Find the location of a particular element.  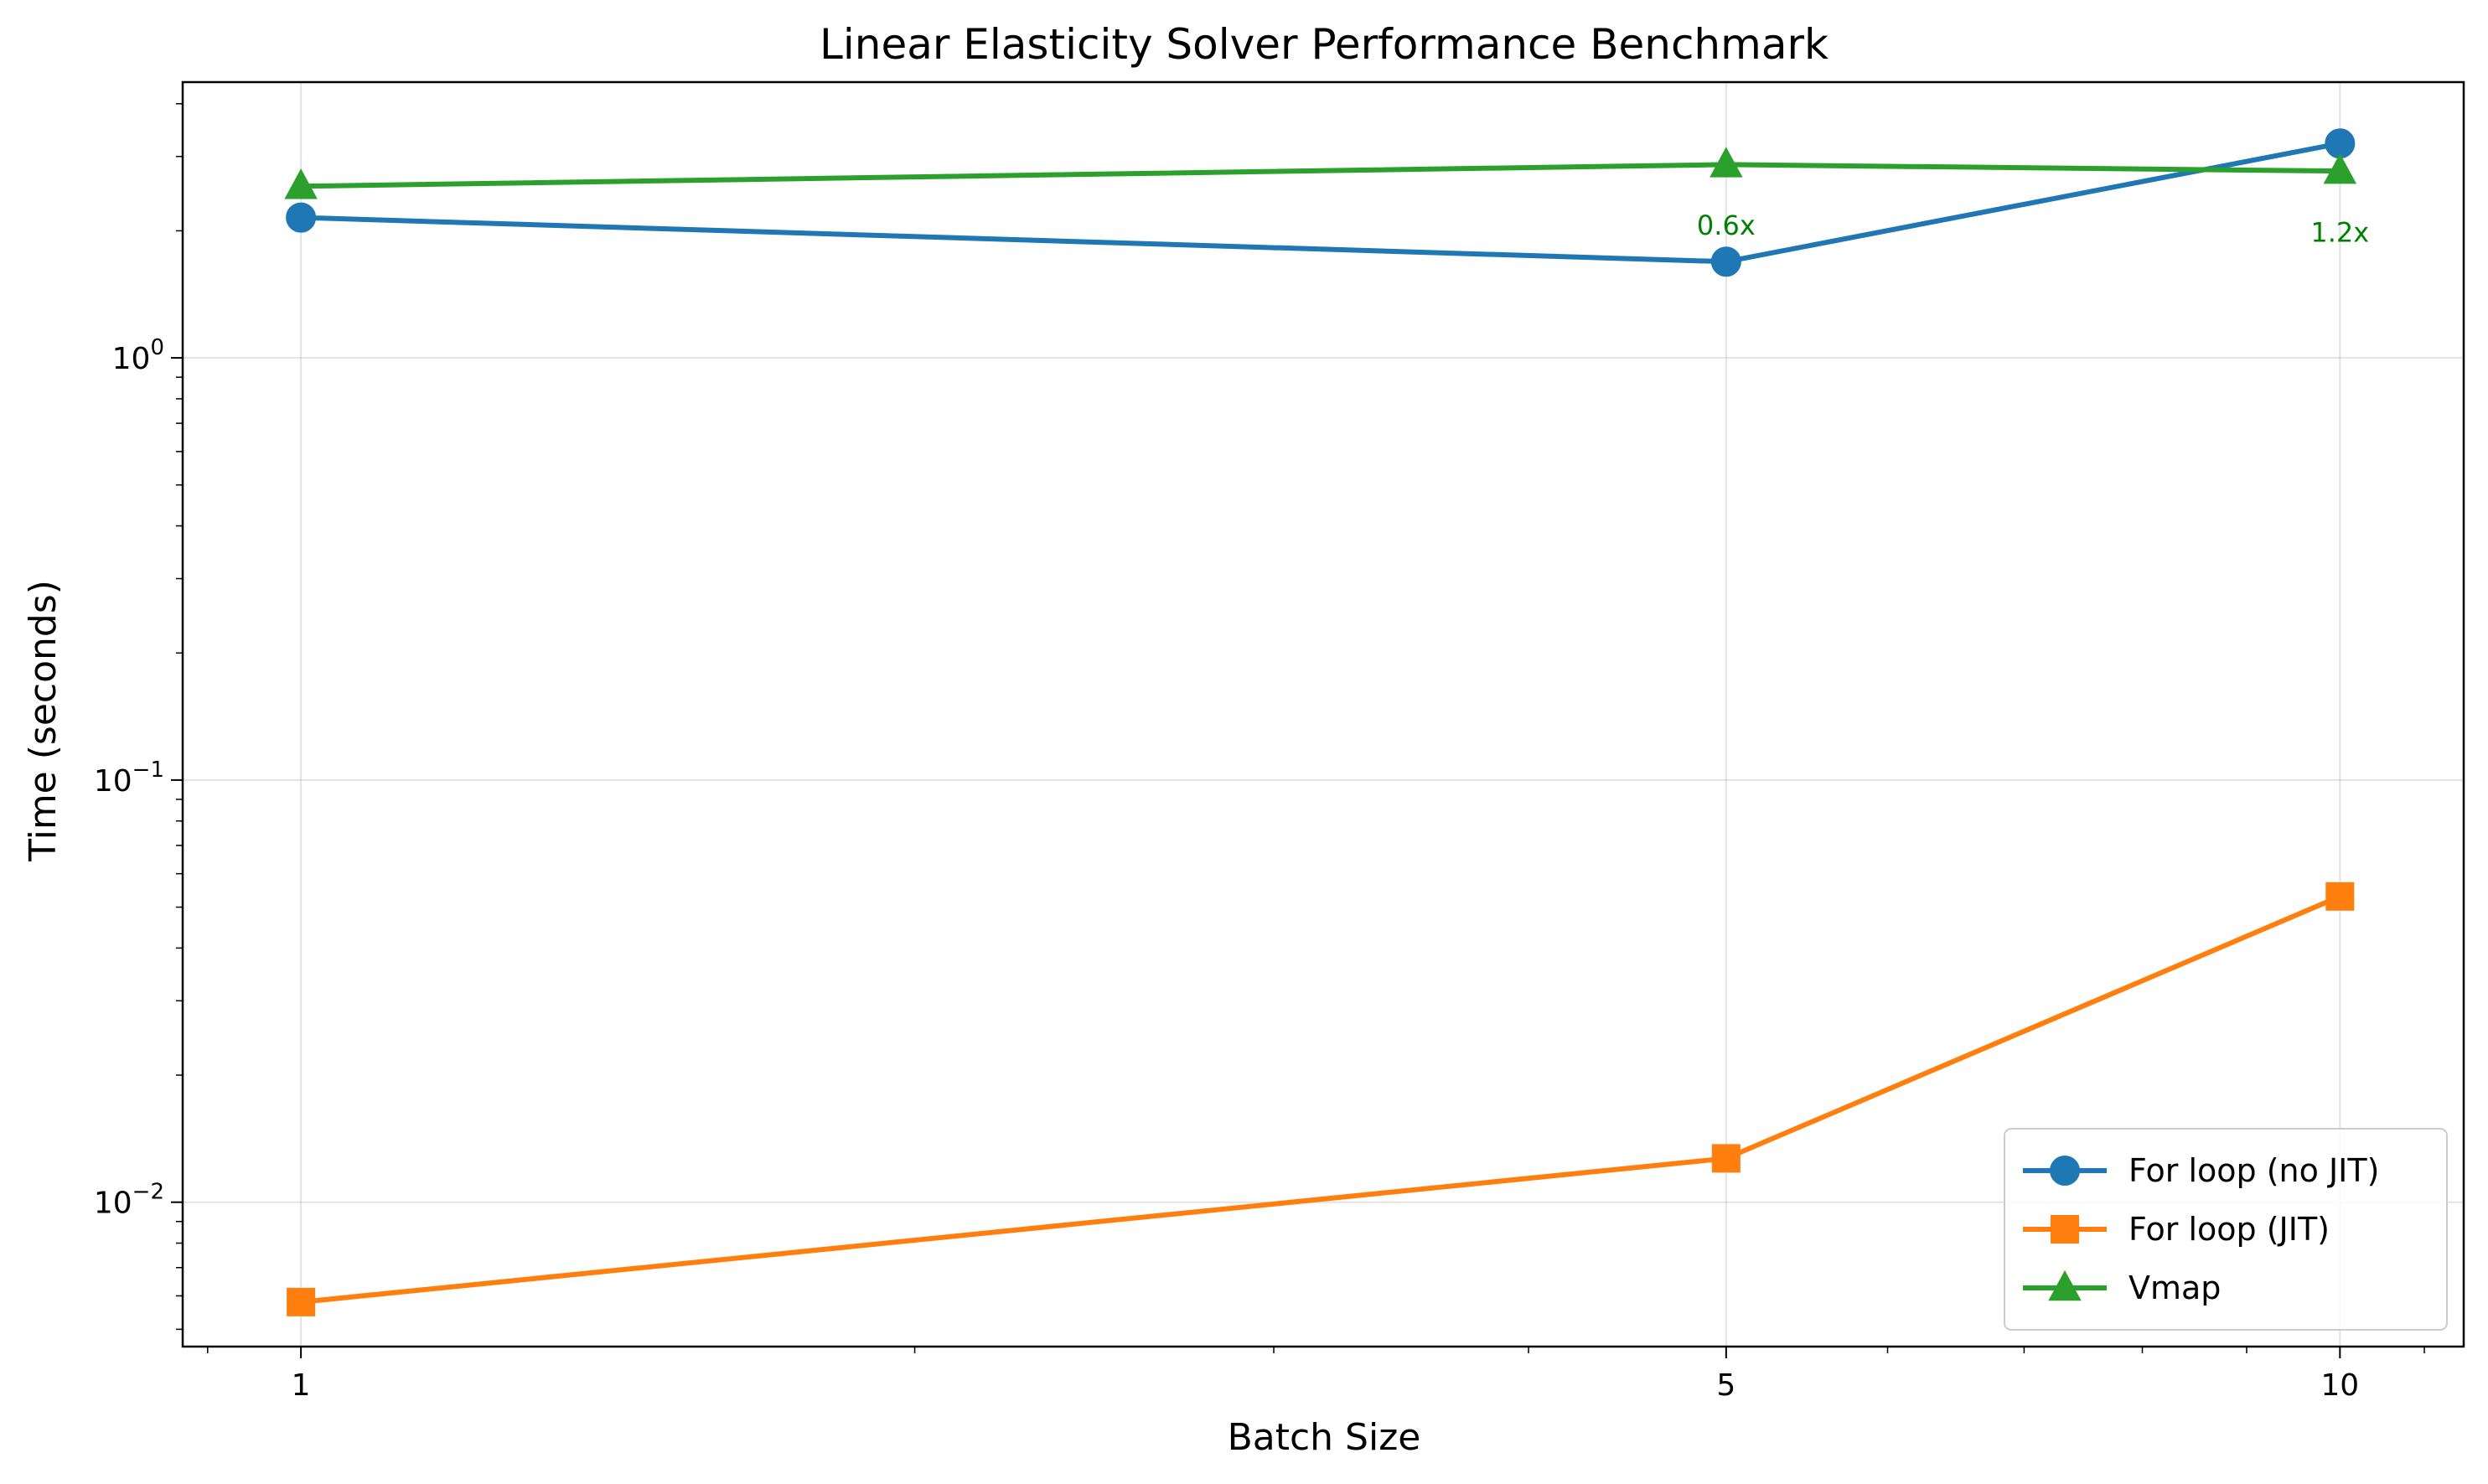

legend-label-1: For loop (JIT) is located at coordinates (2229, 1230).